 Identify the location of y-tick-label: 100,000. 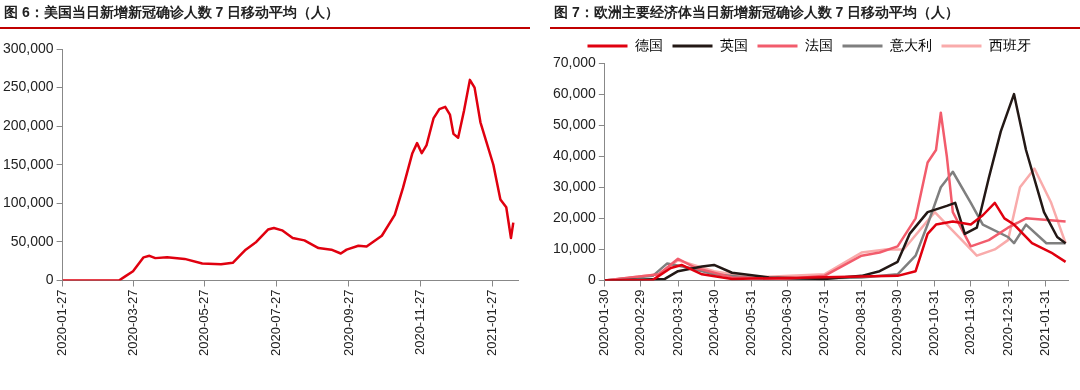
(28, 202).